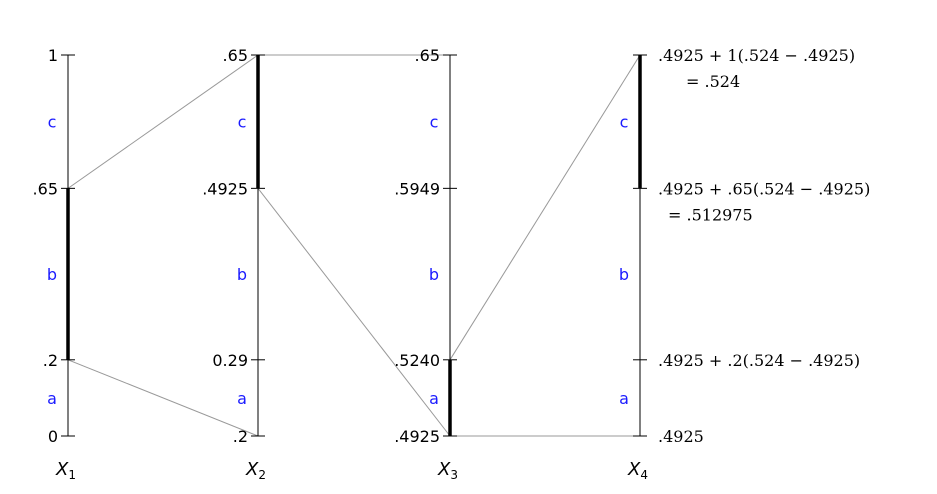 The height and width of the screenshot is (494, 937). Describe the element at coordinates (759, 360) in the screenshot. I see `tick-formula: .4925 + .2(.524 − .4925)` at that location.